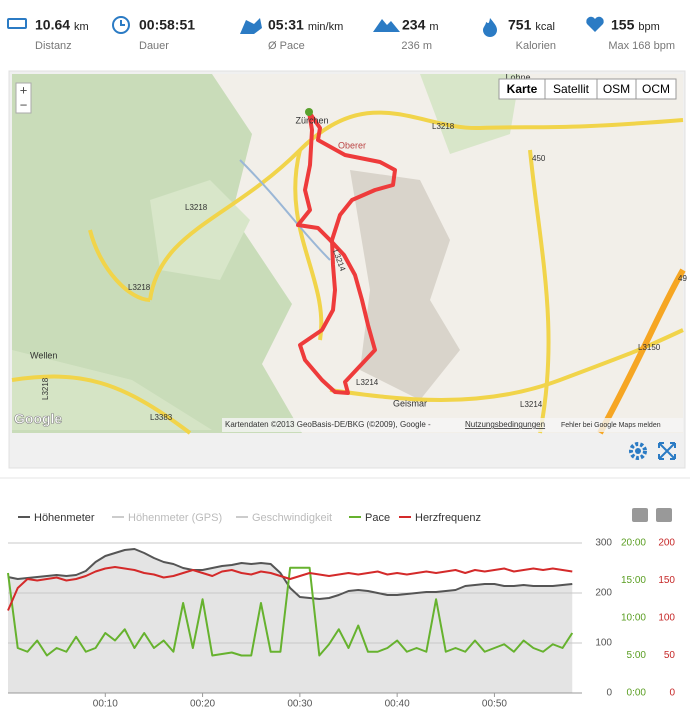 Image resolution: width=690 pixels, height=715 pixels. Describe the element at coordinates (667, 451) in the screenshot. I see `fullscreen-button` at that location.